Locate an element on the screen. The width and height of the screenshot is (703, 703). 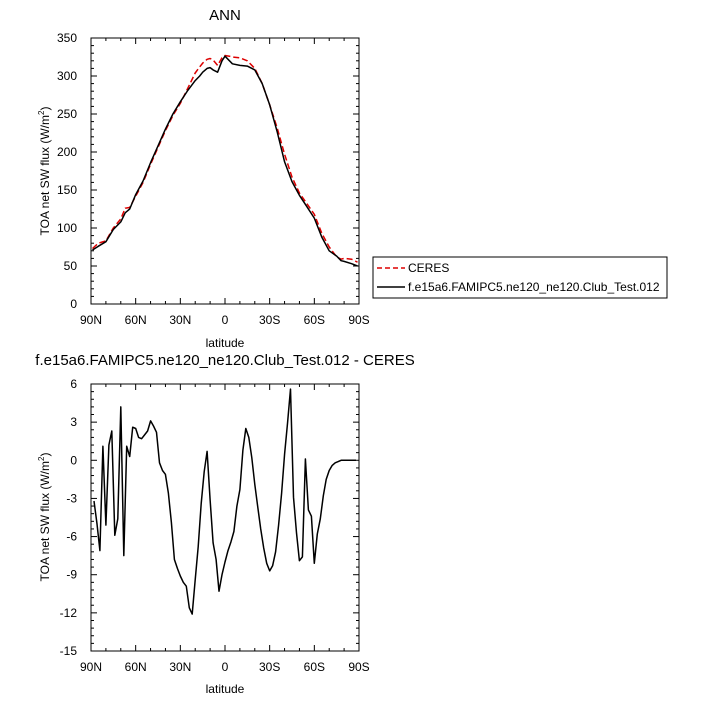
top-x-tick-label: 0 is located at coordinates (225, 320).